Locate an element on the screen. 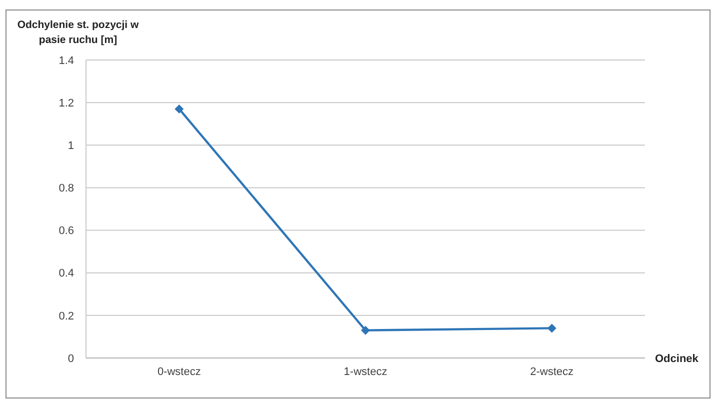 The height and width of the screenshot is (404, 716). x-axis-title: Odcinek is located at coordinates (677, 359).